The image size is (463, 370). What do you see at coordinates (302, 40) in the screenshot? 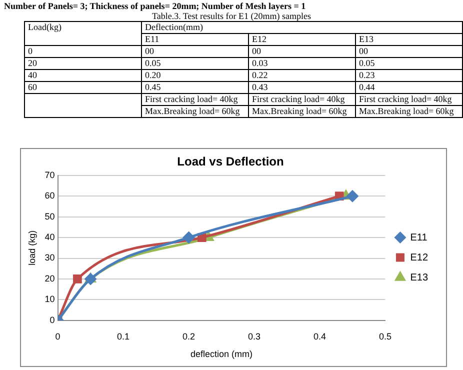
I see `text: E12` at bounding box center [302, 40].